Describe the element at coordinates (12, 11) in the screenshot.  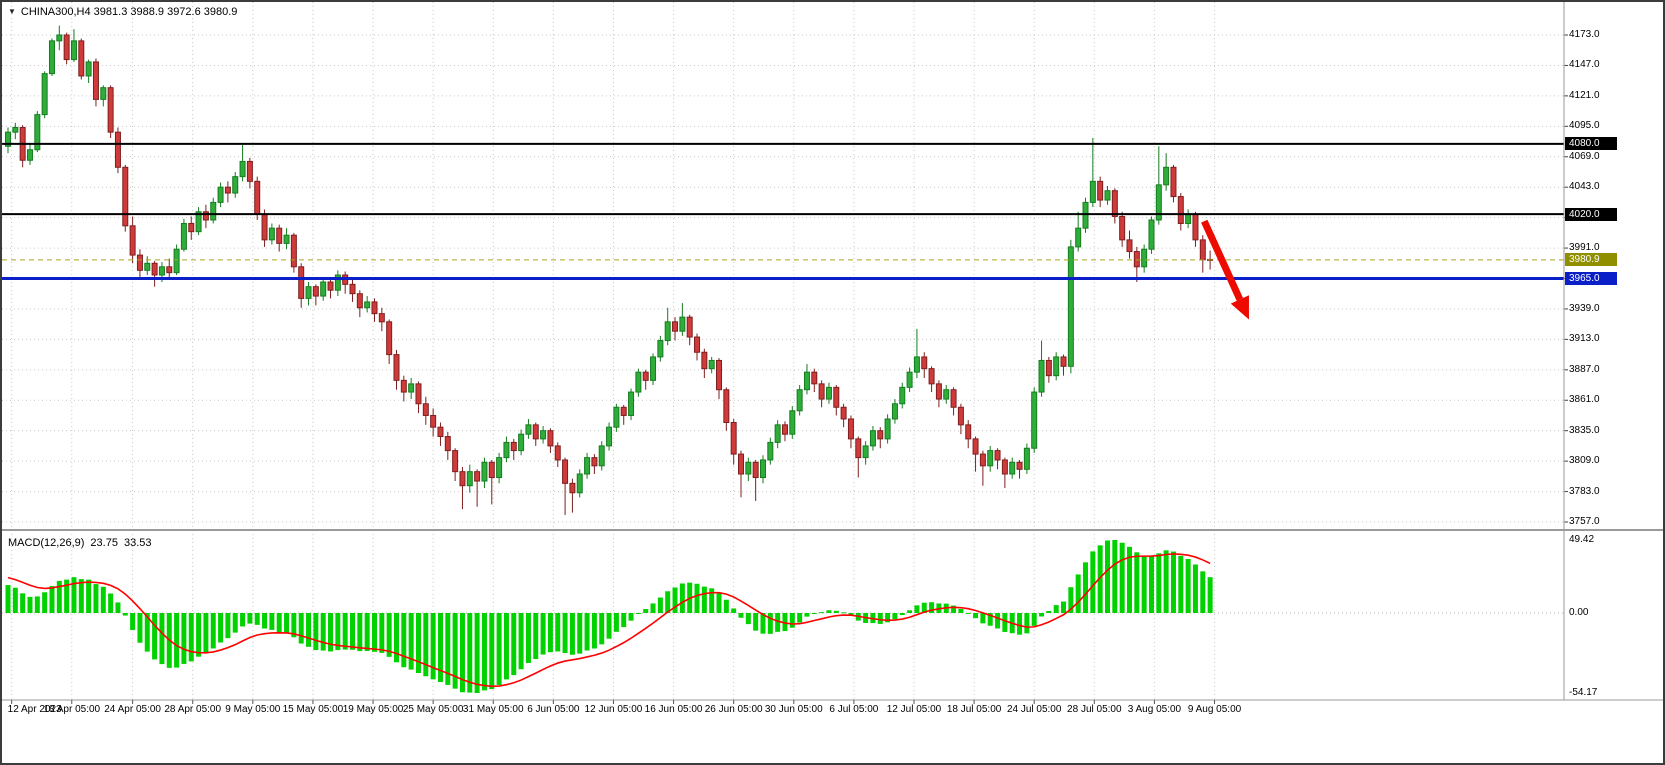
I see `dropdown-arrow-icon: ▼` at that location.